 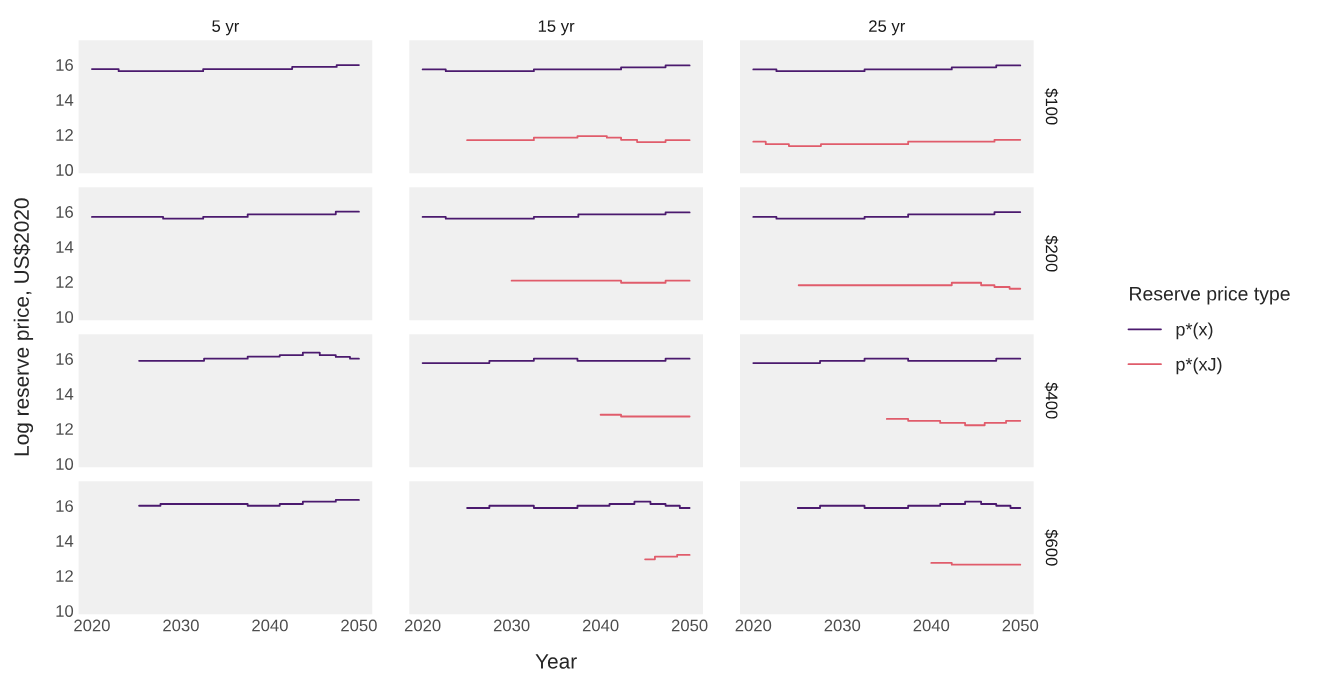 I want to click on chart-title: 25 yr, so click(x=887, y=28).